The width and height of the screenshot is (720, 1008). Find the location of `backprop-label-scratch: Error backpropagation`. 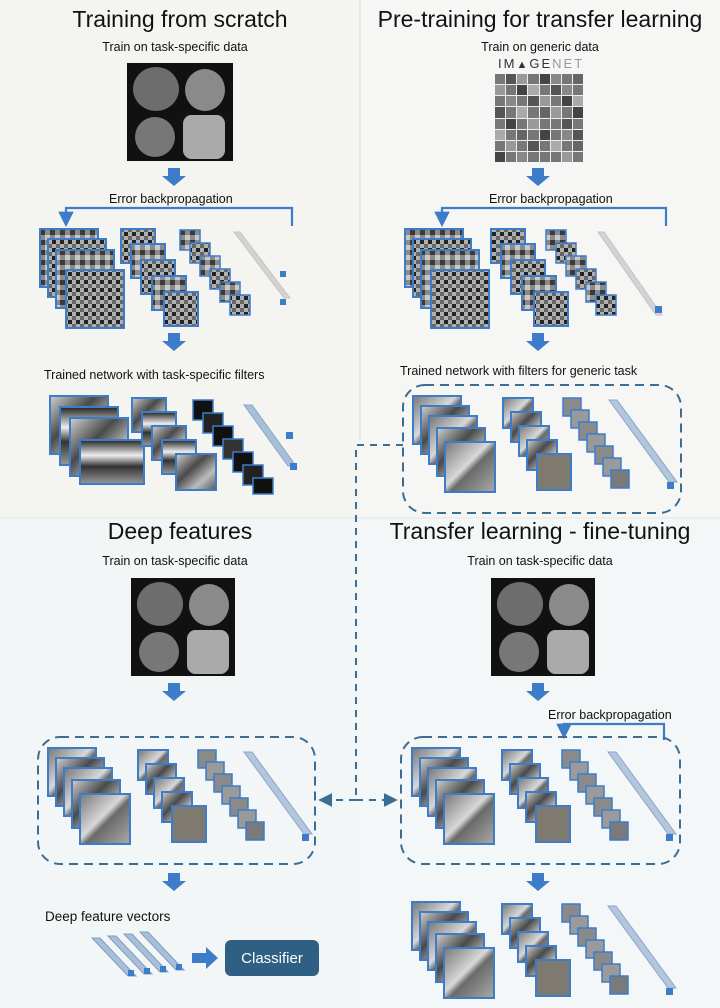

backprop-label-scratch: Error backpropagation is located at coordinates (171, 199).